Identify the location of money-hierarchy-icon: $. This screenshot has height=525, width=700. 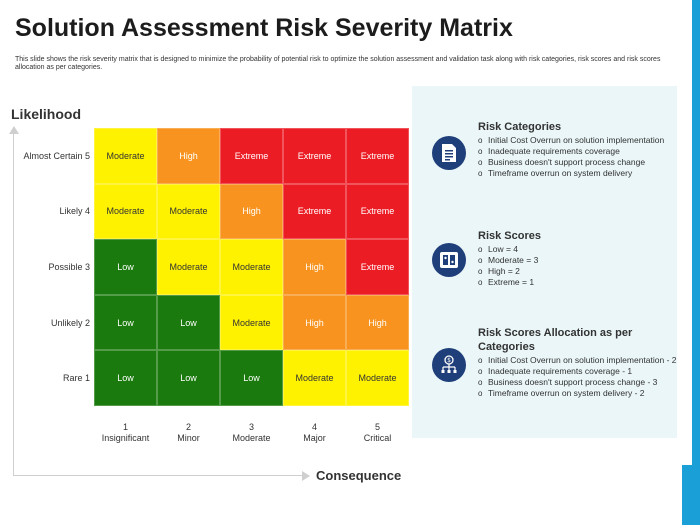
(449, 365).